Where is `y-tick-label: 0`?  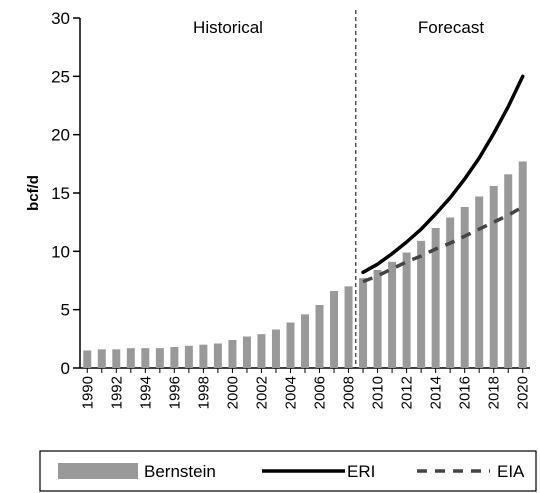
y-tick-label: 0 is located at coordinates (65, 368).